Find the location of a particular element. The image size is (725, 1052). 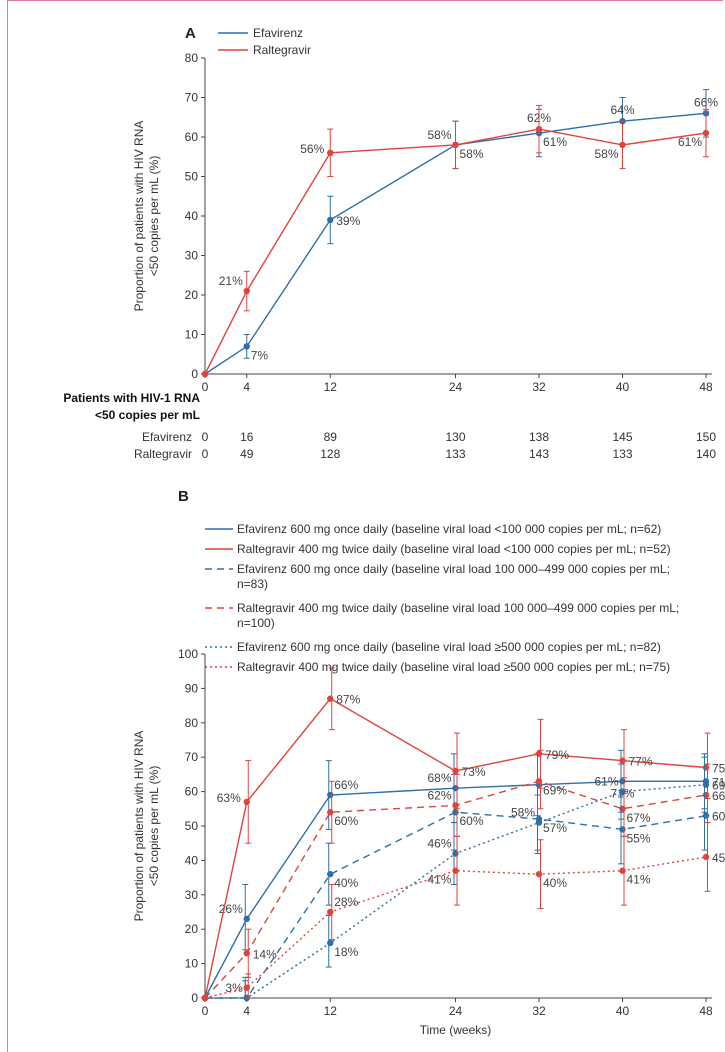

table-cell: 16 is located at coordinates (247, 437).